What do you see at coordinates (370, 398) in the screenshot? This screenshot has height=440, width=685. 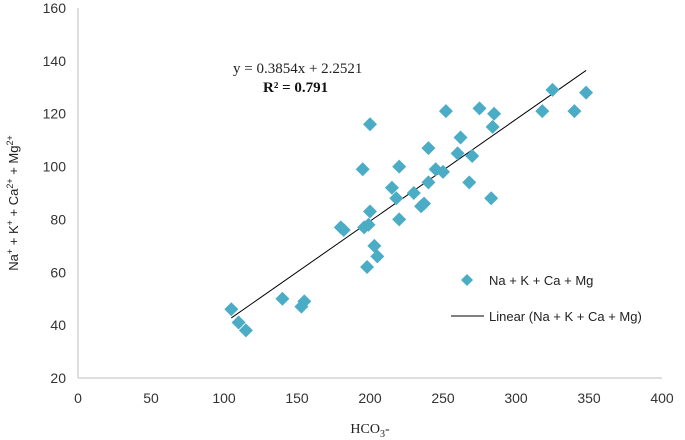 I see `x-tick-label: 200` at bounding box center [370, 398].